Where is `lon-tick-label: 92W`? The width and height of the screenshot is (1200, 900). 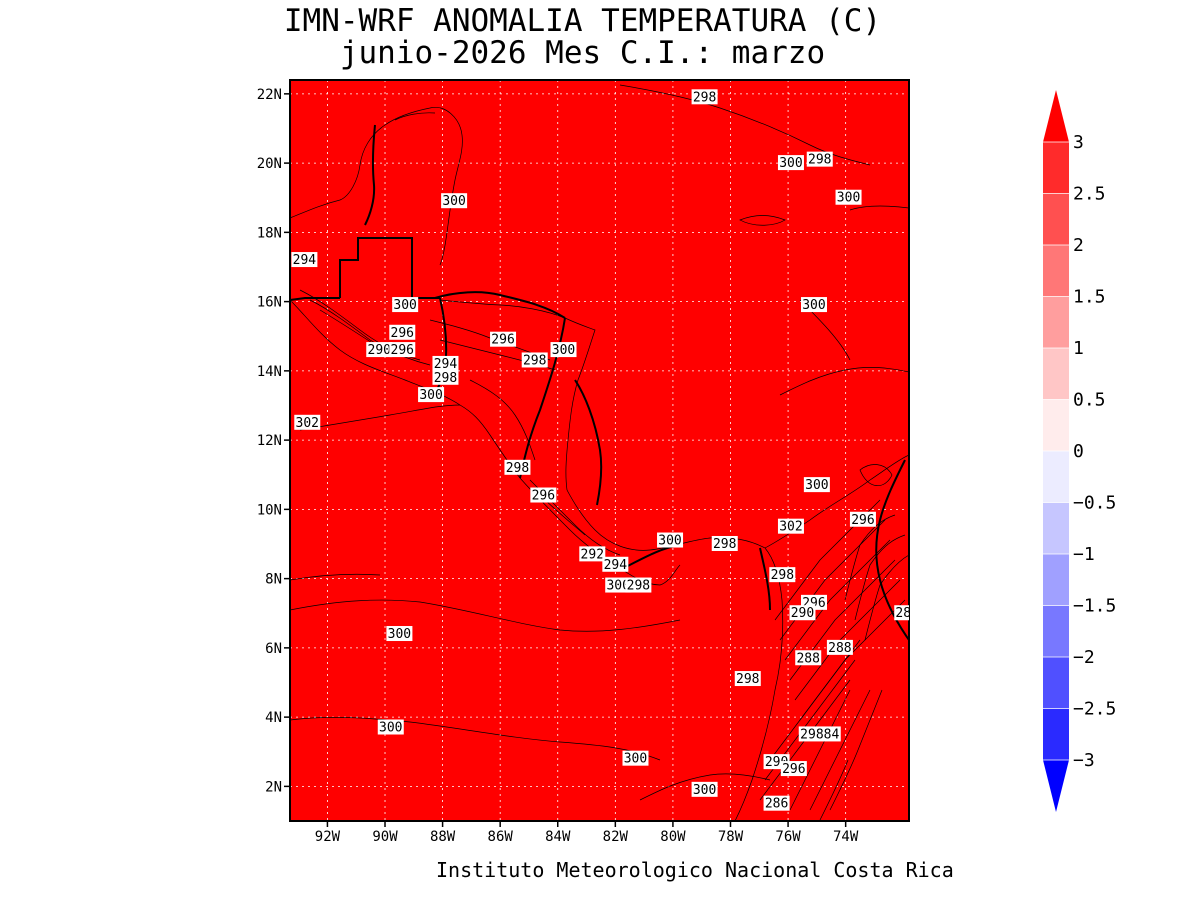
lon-tick-label: 92W is located at coordinates (328, 837).